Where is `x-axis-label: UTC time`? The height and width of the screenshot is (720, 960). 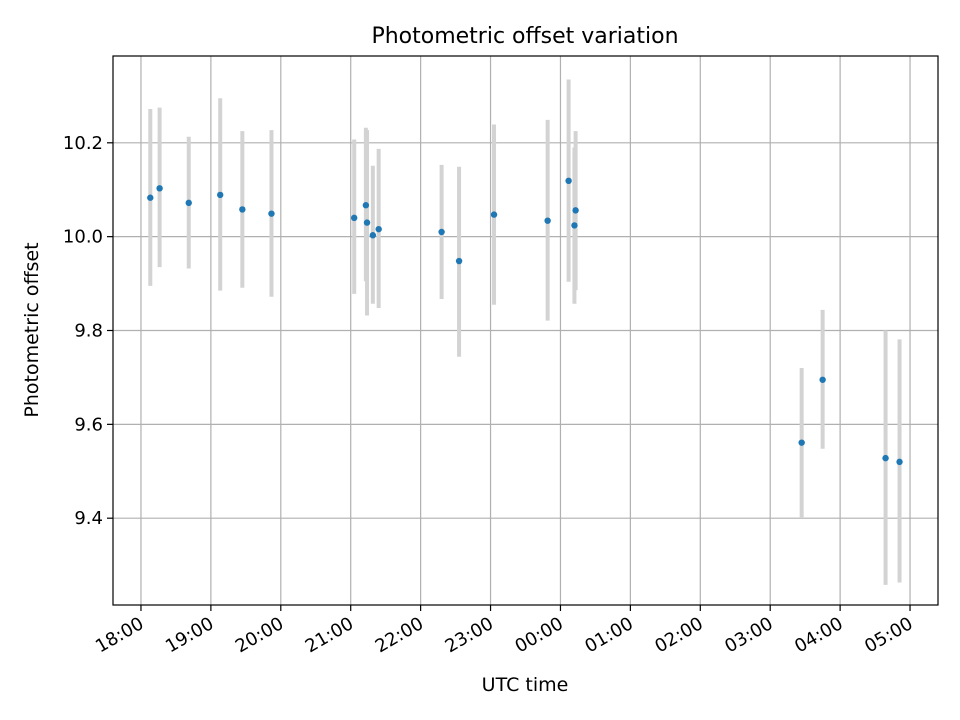 x-axis-label: UTC time is located at coordinates (525, 685).